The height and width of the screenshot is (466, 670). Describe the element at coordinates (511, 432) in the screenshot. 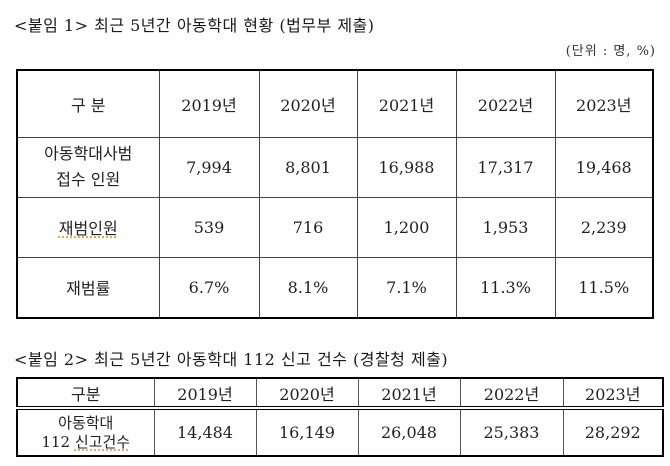

I see `cell-2022: 25,383` at that location.